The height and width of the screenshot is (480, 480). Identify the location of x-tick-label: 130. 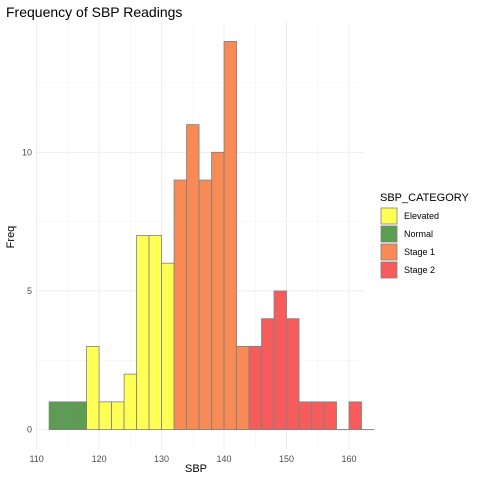
(161, 459).